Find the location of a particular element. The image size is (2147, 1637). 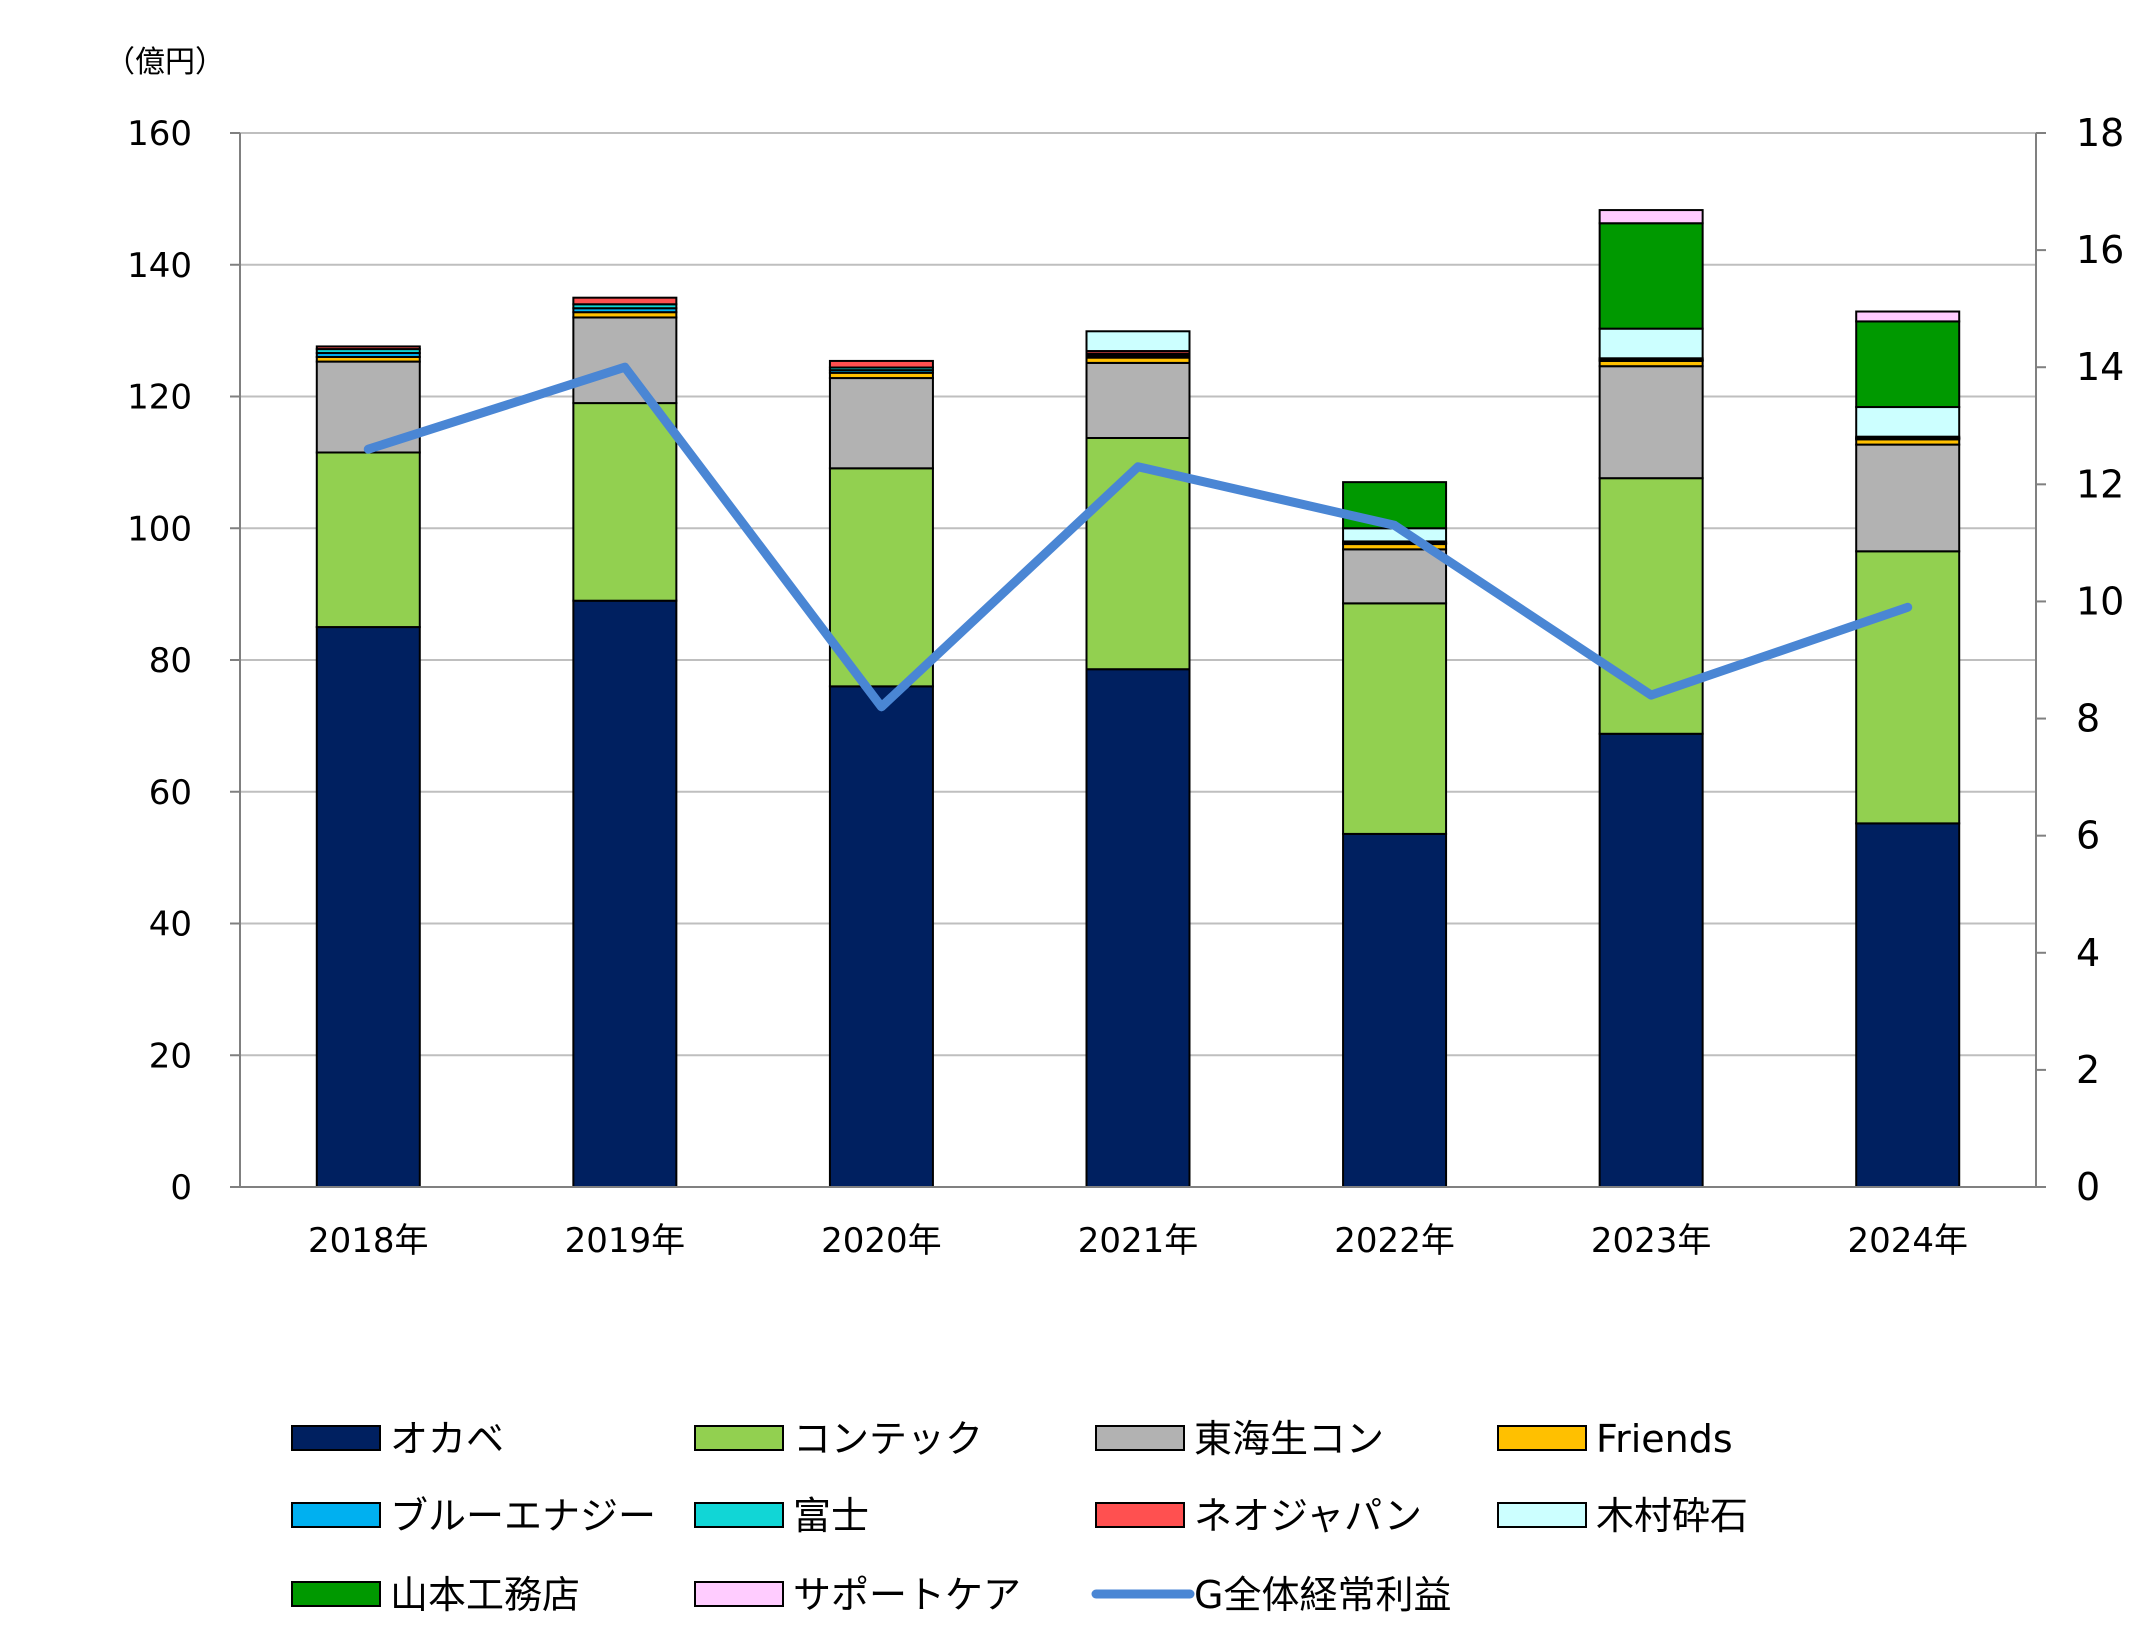

y2-tick-label: 10 is located at coordinates (2100, 601).